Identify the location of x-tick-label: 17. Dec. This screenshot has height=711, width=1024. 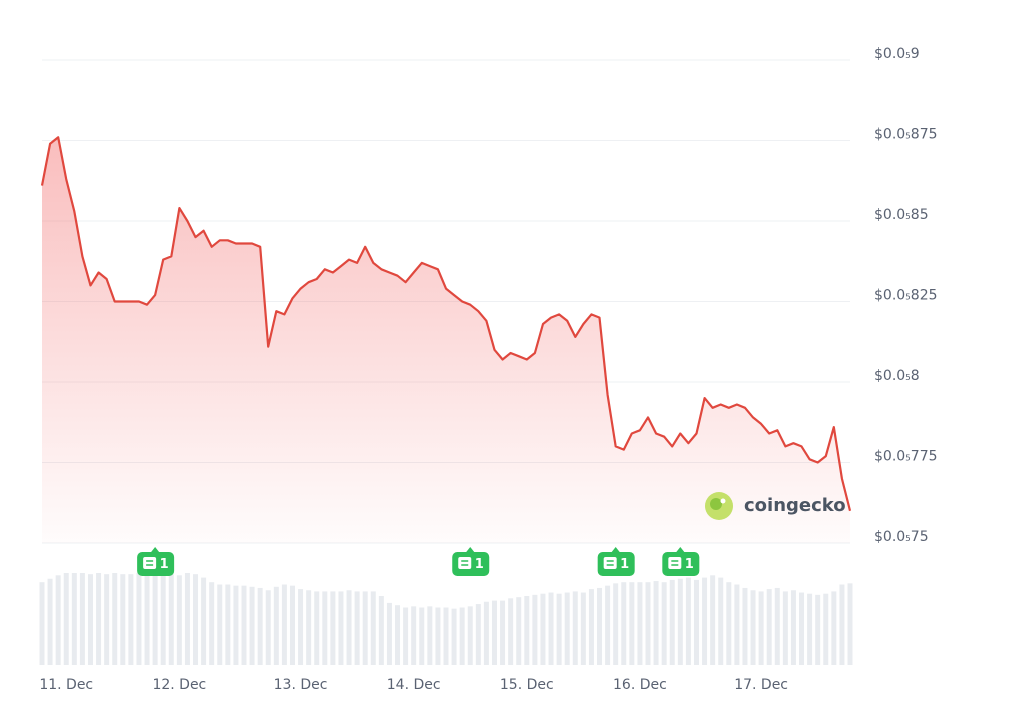
(761, 685).